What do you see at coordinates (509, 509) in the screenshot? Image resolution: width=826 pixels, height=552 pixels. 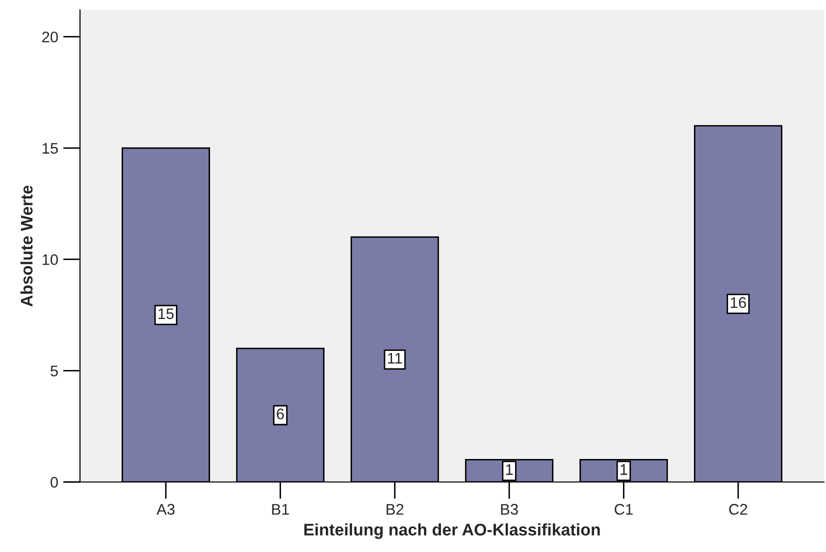 I see `x-tick-label: B3` at bounding box center [509, 509].